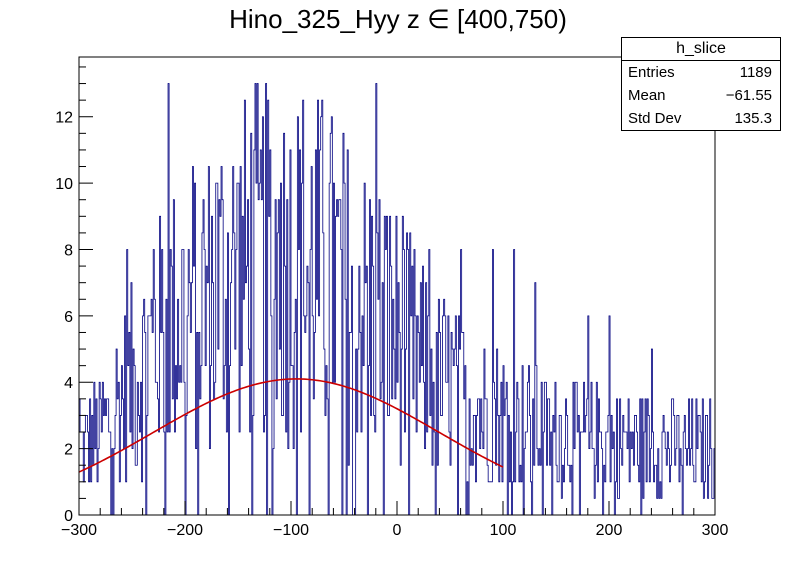  What do you see at coordinates (64, 184) in the screenshot?
I see `y-tick-label: 10` at bounding box center [64, 184].